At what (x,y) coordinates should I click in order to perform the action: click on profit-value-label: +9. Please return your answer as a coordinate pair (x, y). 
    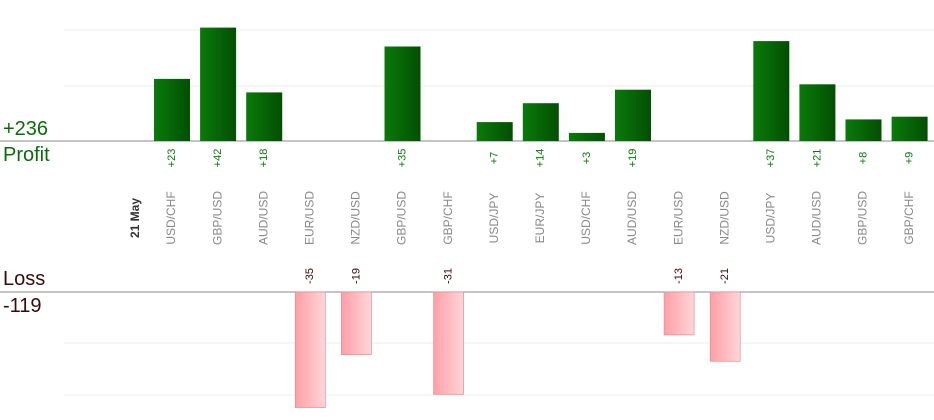
    Looking at the image, I should click on (910, 158).